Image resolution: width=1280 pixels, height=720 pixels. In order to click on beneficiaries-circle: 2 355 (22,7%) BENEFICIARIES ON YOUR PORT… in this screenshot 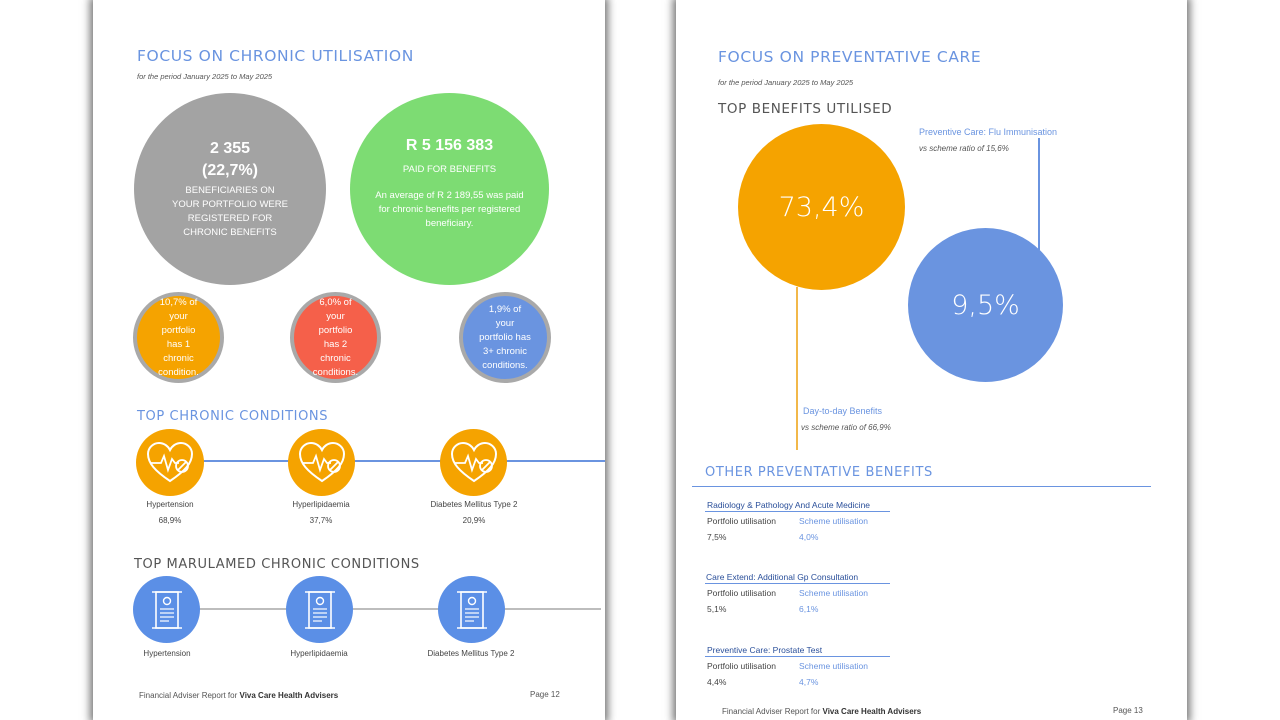, I will do `click(230, 189)`.